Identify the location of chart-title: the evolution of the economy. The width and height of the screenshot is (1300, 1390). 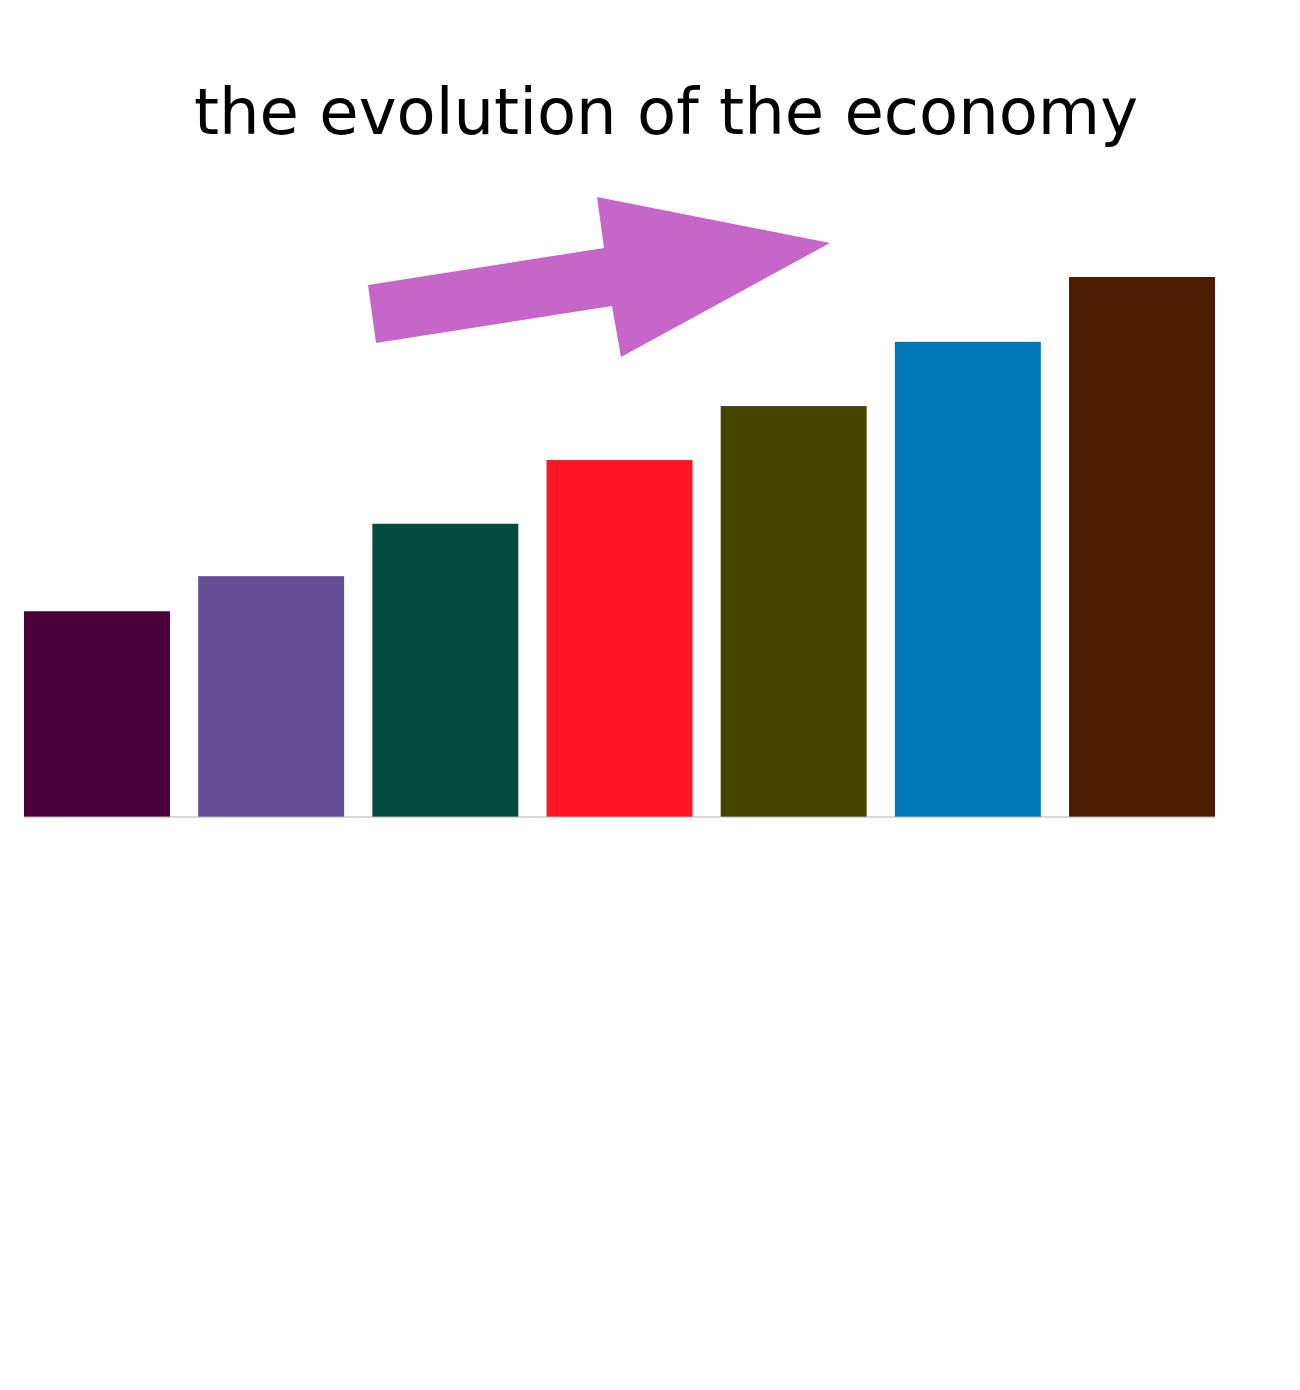
(666, 112).